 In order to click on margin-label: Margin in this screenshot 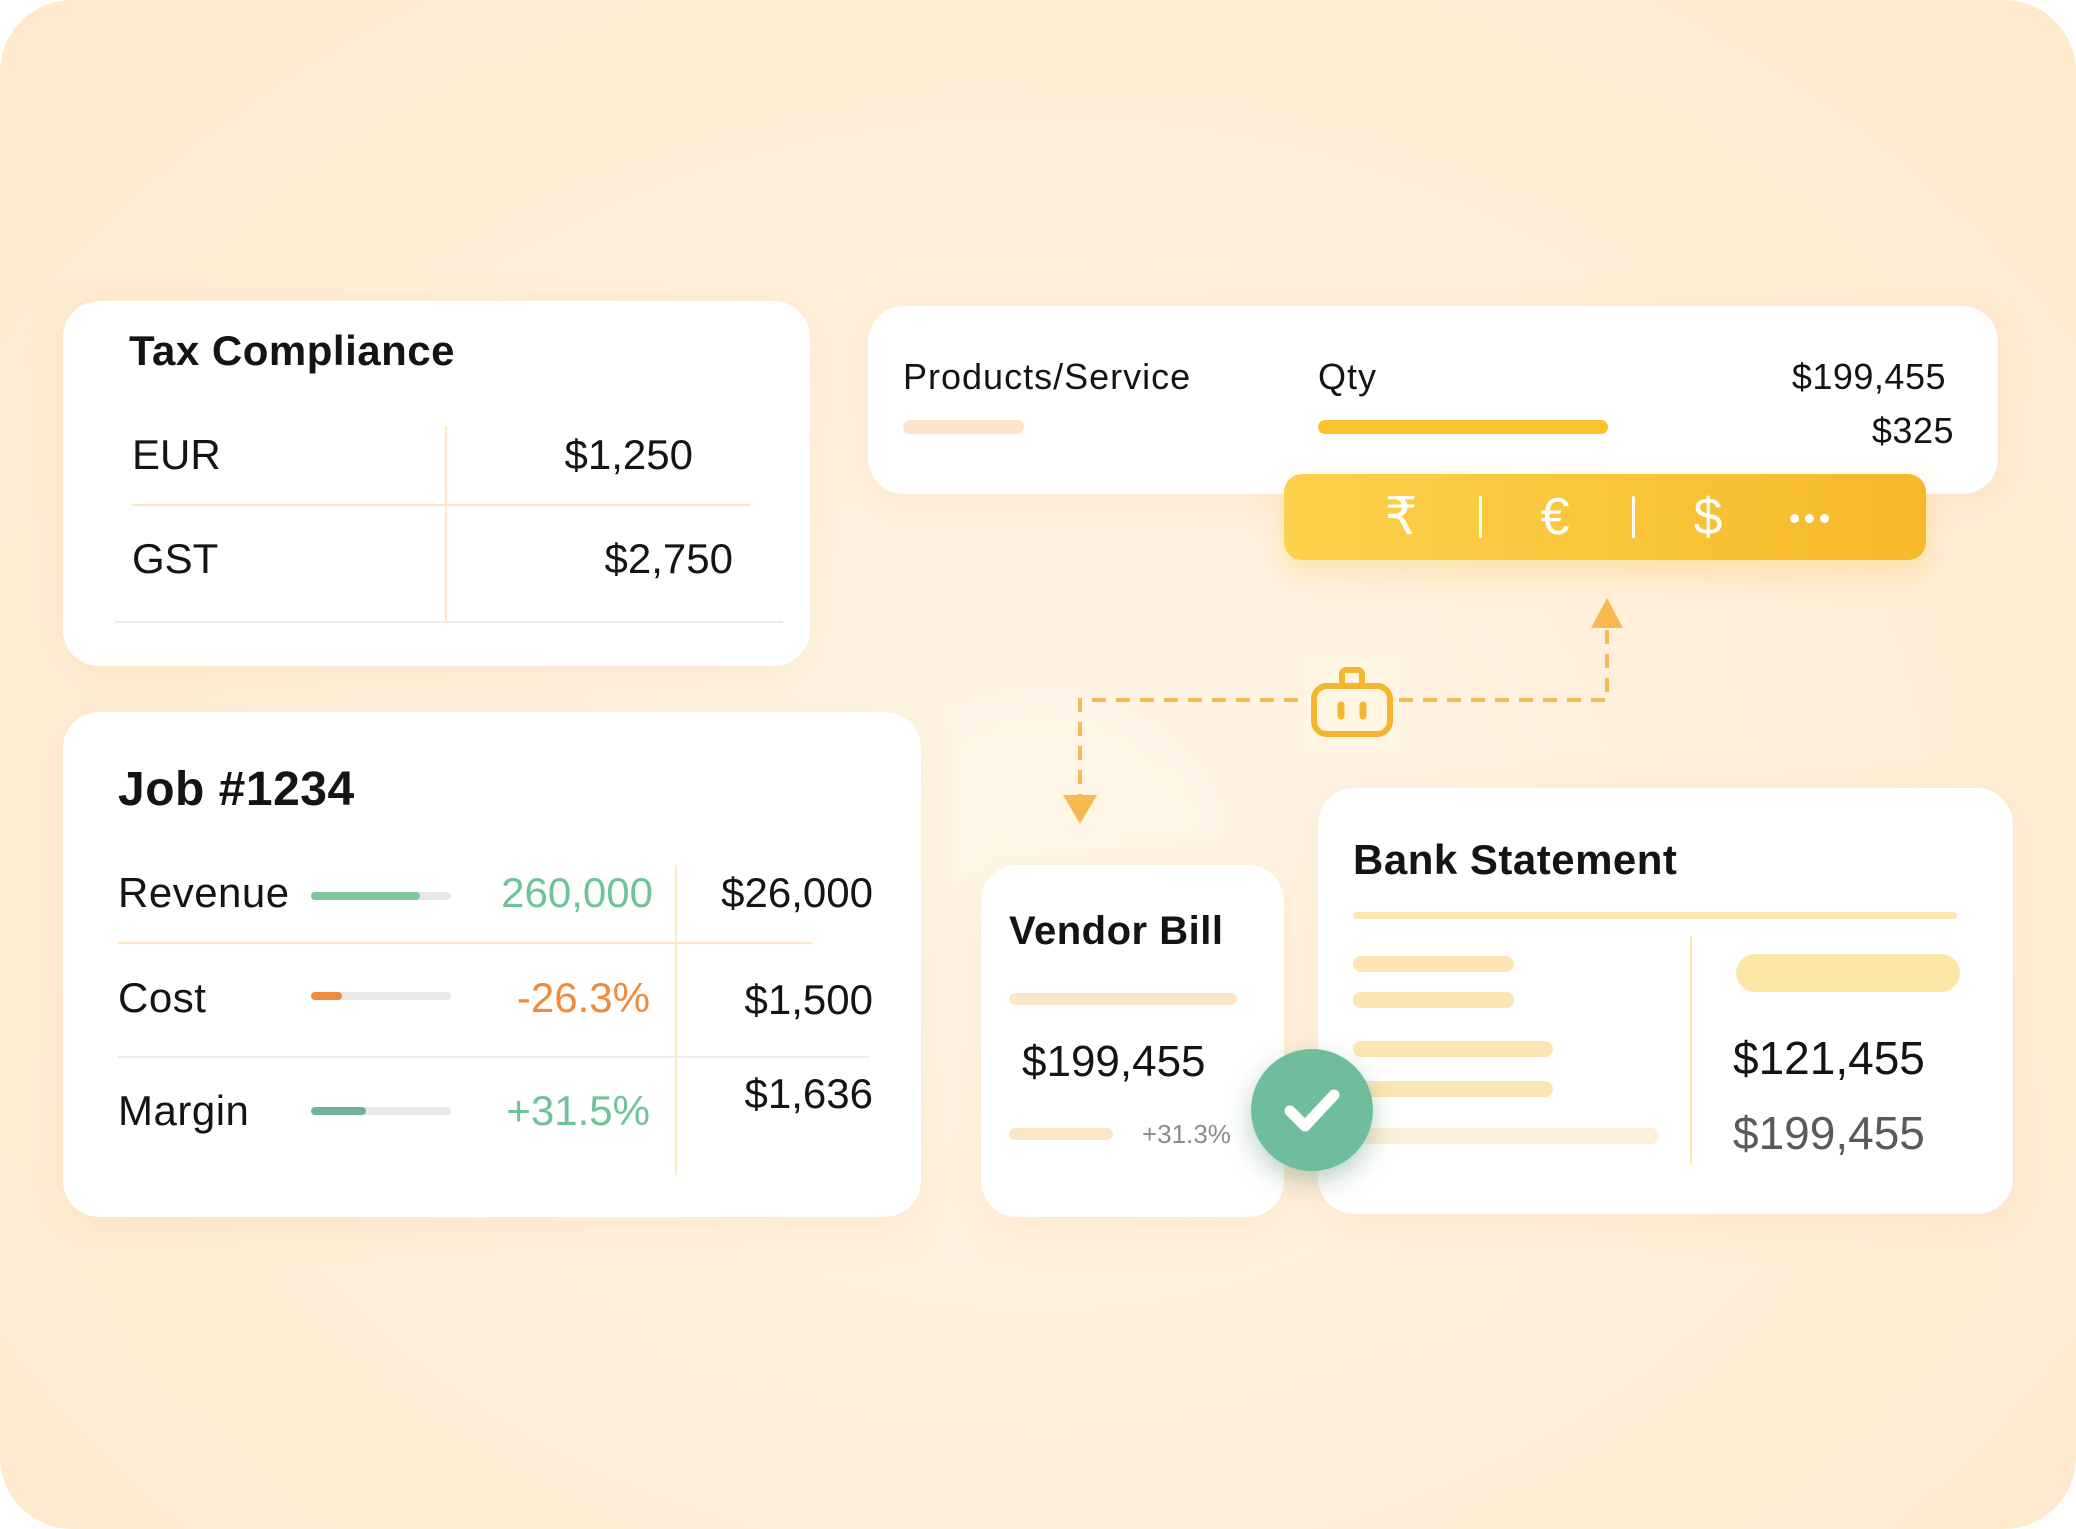, I will do `click(184, 1110)`.